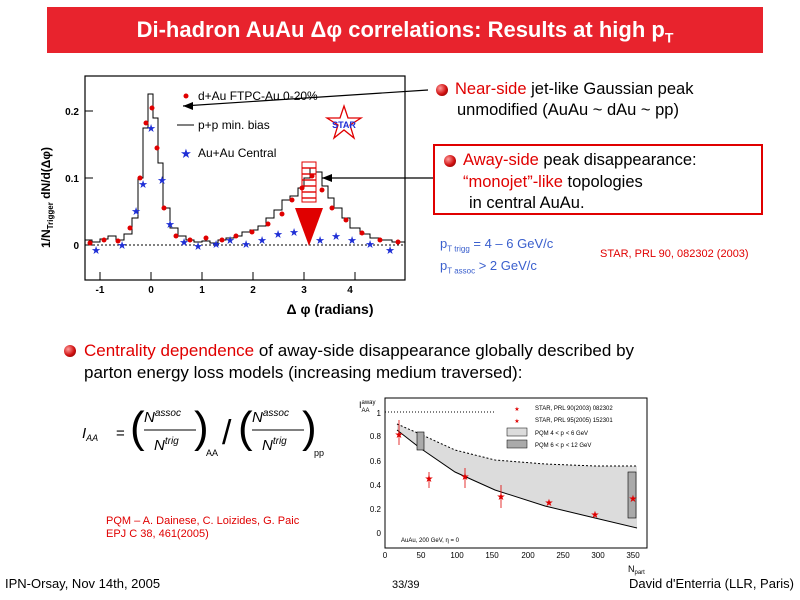 The height and width of the screenshot is (600, 800). I want to click on away-side-suppression-marker, so click(309, 203).